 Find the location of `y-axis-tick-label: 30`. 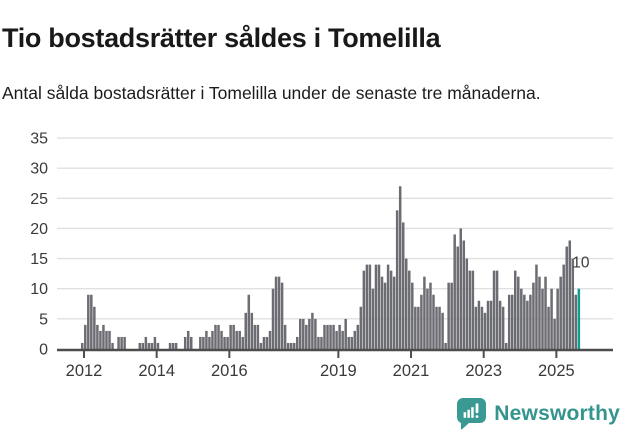

y-axis-tick-label: 30 is located at coordinates (39, 169).